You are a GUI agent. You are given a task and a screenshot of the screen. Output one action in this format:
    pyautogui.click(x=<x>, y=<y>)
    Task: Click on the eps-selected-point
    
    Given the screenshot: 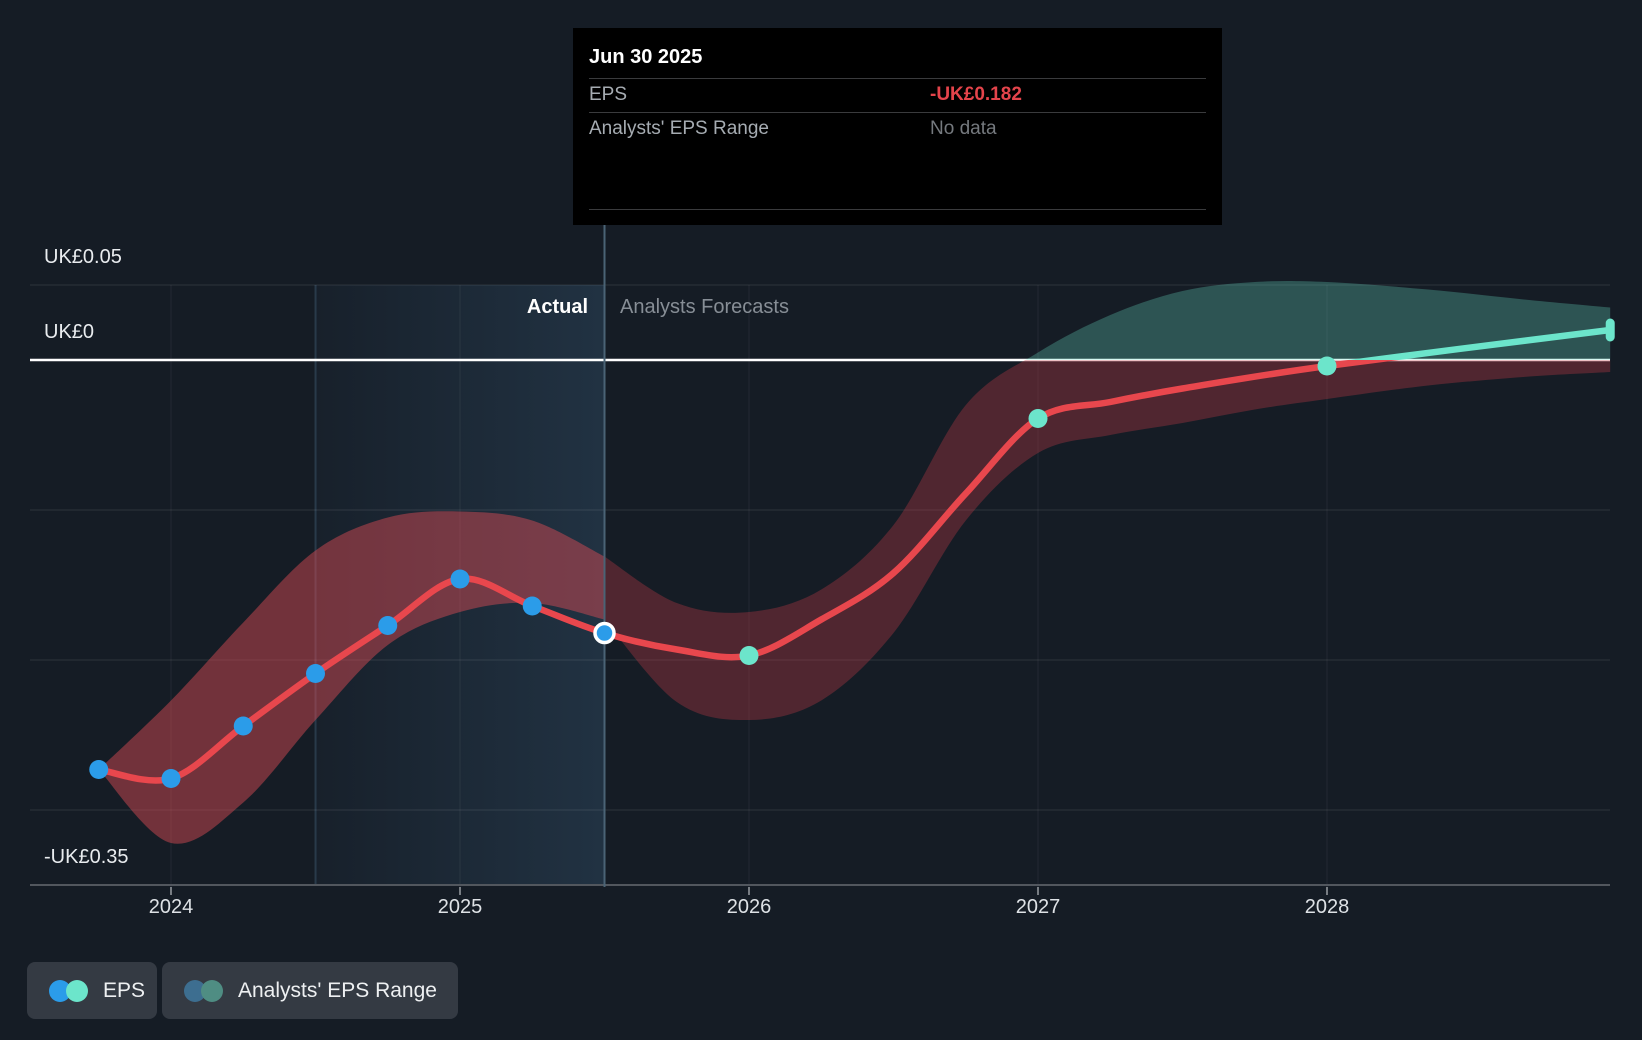 What is the action you would take?
    pyautogui.click(x=604, y=633)
    